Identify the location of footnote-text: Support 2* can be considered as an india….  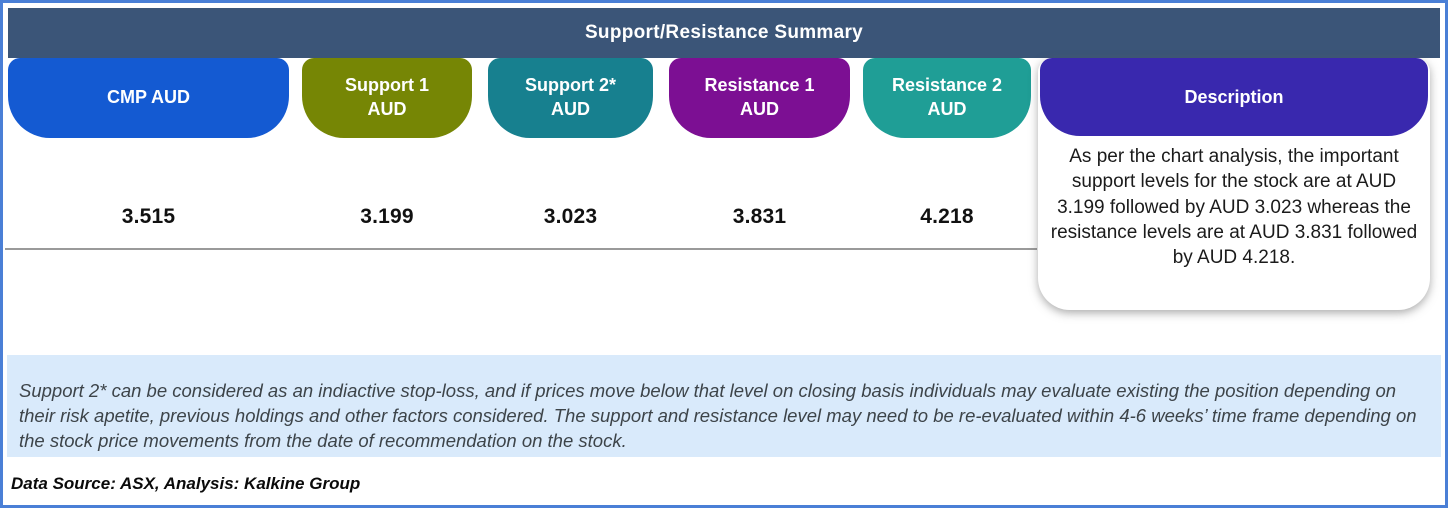
(718, 415).